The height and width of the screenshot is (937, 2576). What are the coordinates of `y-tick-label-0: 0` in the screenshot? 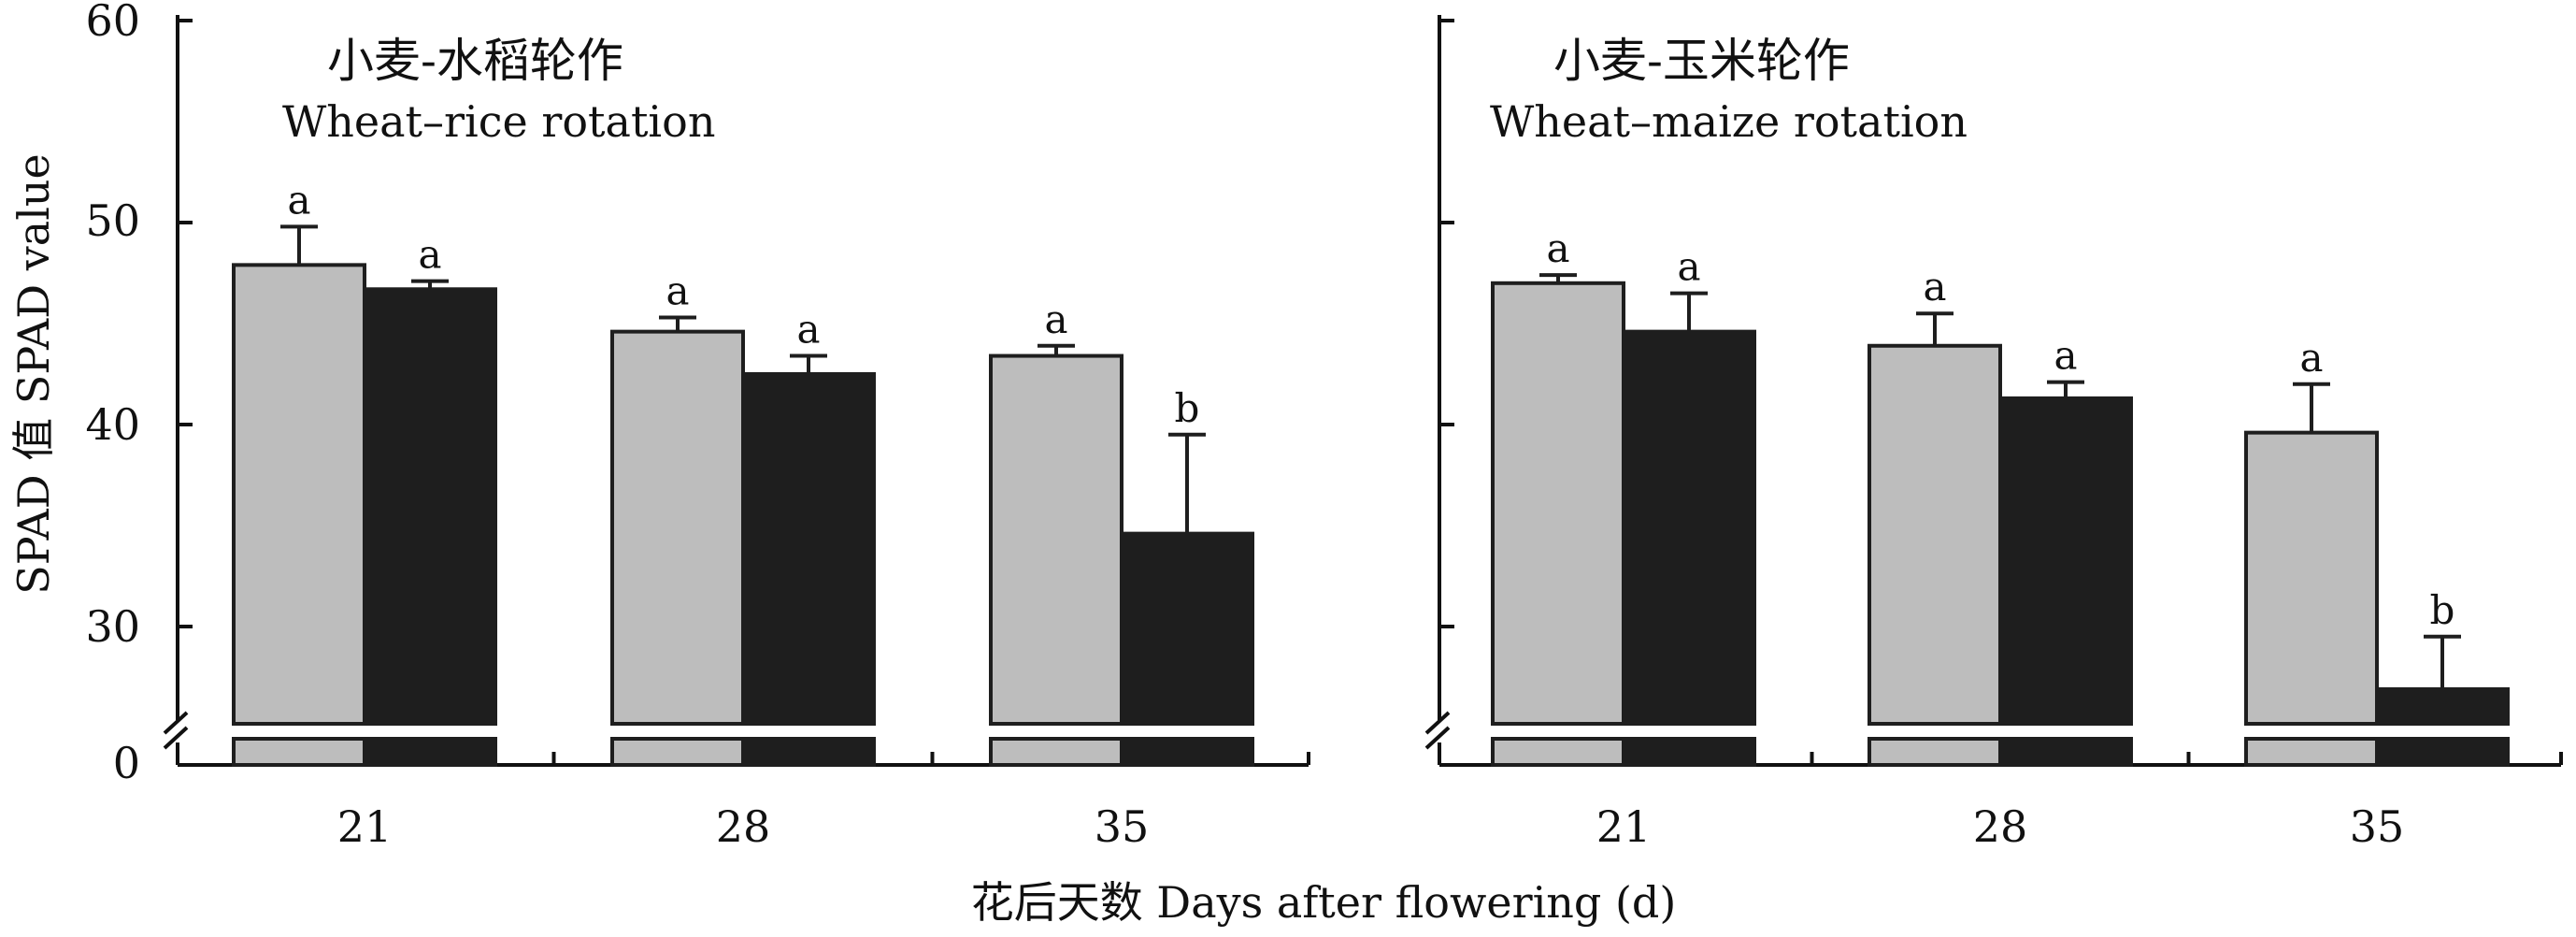 It's located at (127, 763).